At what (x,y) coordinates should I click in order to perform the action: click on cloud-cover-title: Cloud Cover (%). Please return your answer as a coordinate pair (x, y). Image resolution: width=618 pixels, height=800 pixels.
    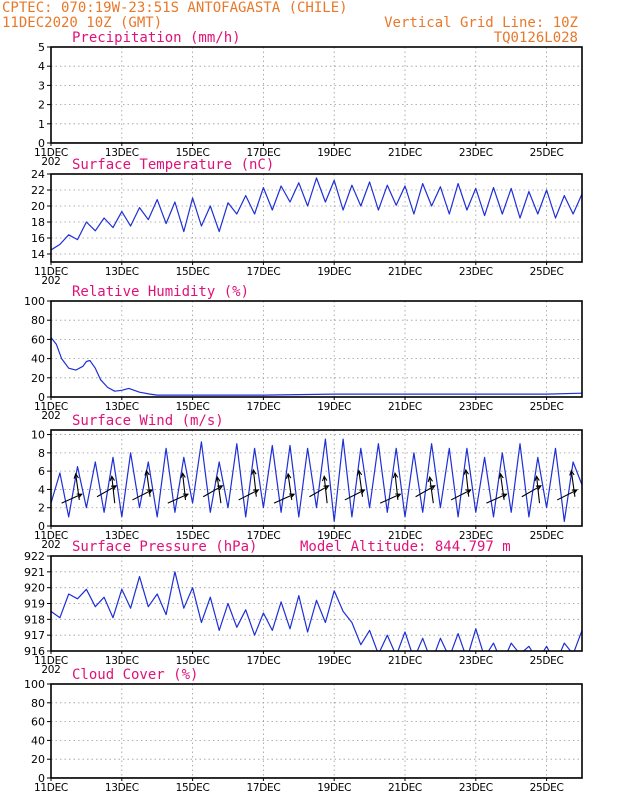
    Looking at the image, I should click on (135, 675).